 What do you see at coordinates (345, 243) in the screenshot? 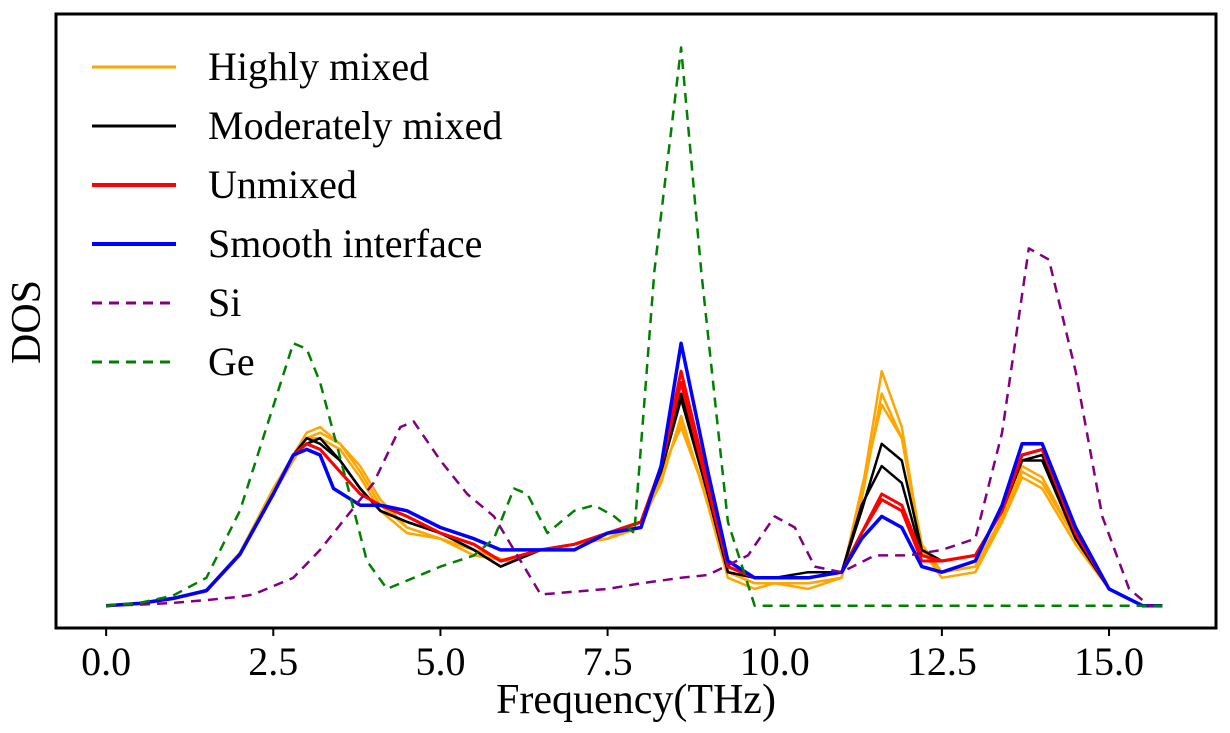
I see `legend-label-smooth-interface: Smooth interface` at bounding box center [345, 243].